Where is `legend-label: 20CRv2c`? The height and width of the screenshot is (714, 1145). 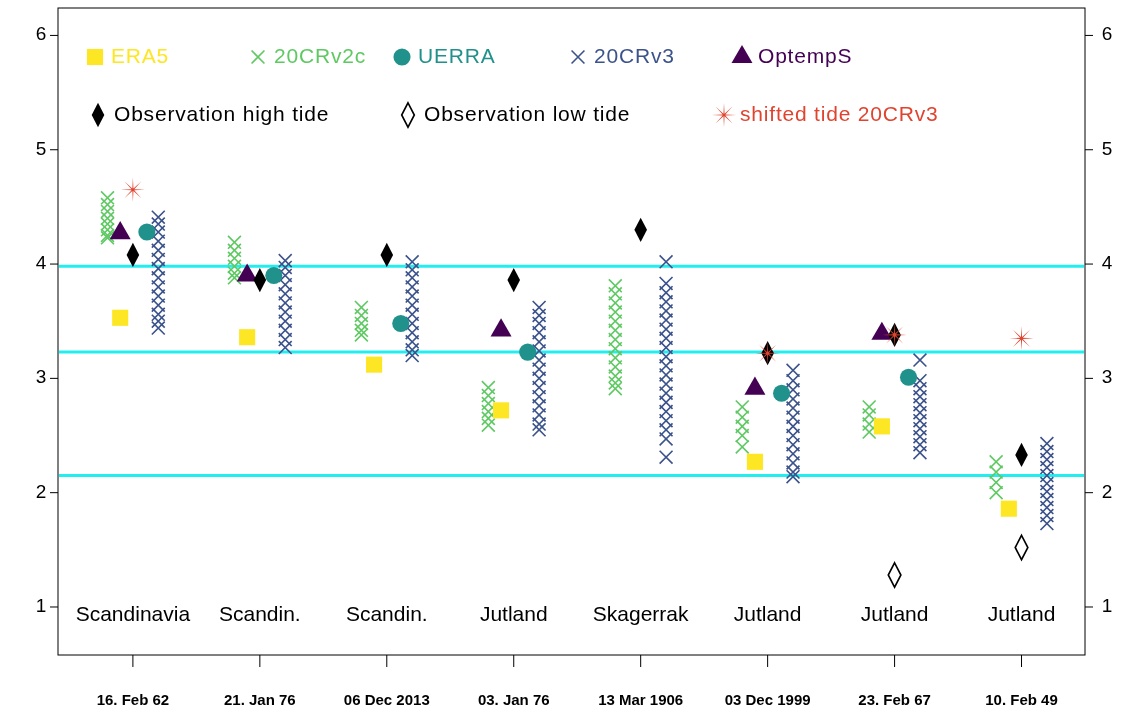 legend-label: 20CRv2c is located at coordinates (320, 55).